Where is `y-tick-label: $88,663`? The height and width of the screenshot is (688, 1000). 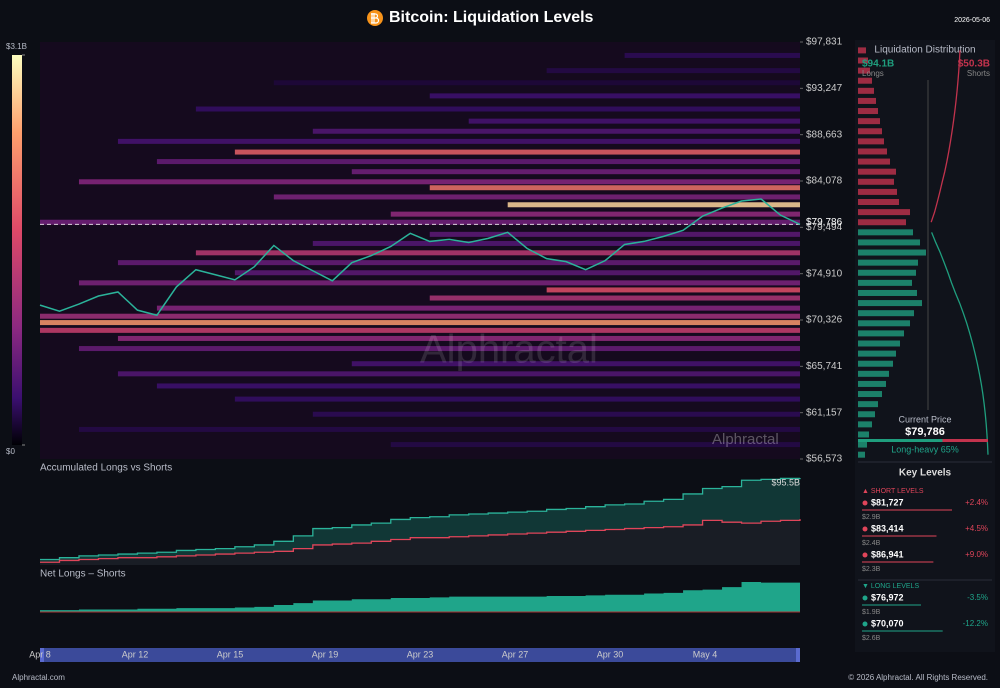 y-tick-label: $88,663 is located at coordinates (824, 134).